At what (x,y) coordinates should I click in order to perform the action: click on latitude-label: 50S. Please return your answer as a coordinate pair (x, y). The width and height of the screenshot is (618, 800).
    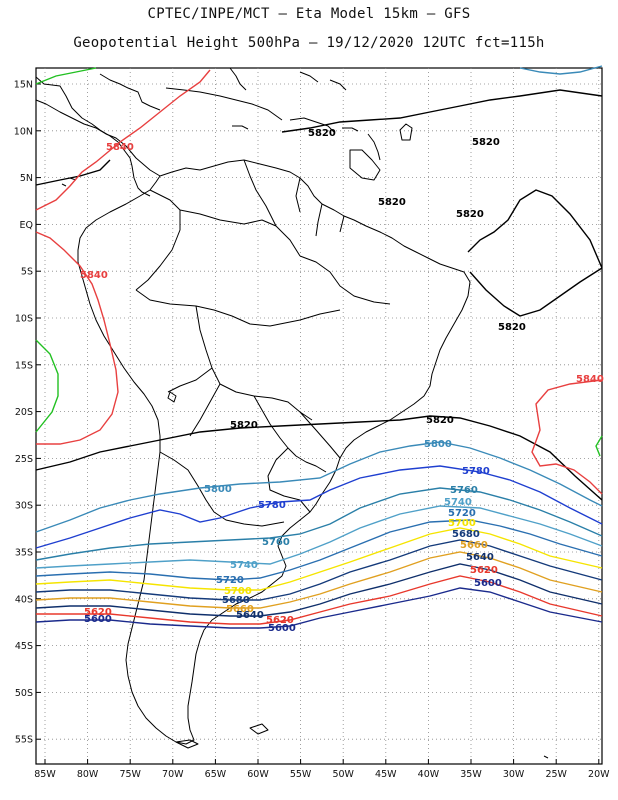
    Looking at the image, I should click on (24, 693).